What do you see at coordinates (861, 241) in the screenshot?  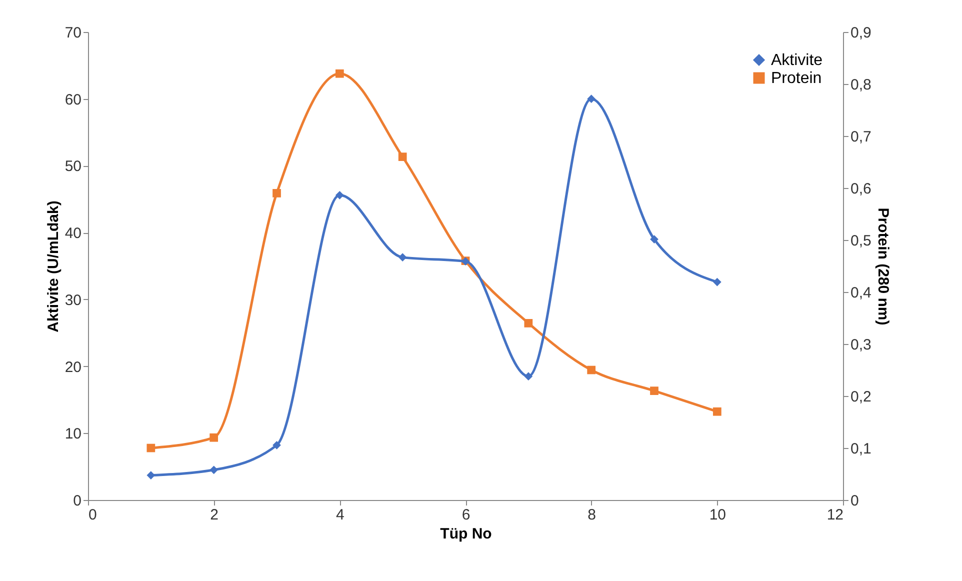 I see `y2-tick-label: 0,5` at bounding box center [861, 241].